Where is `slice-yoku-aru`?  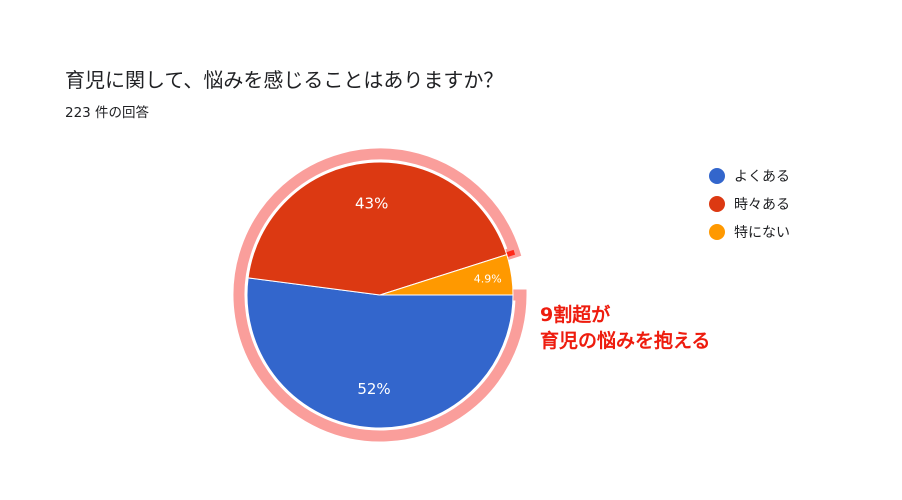 slice-yoku-aru is located at coordinates (380, 353).